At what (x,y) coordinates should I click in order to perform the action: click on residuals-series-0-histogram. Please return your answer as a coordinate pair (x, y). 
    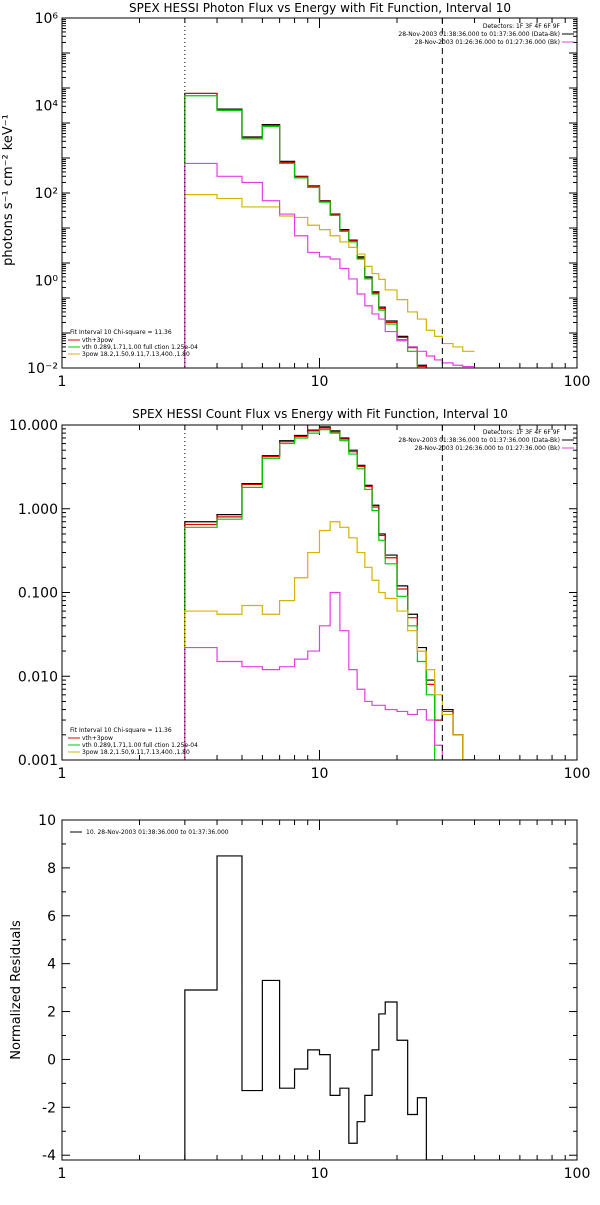
    Looking at the image, I should click on (313, 1007).